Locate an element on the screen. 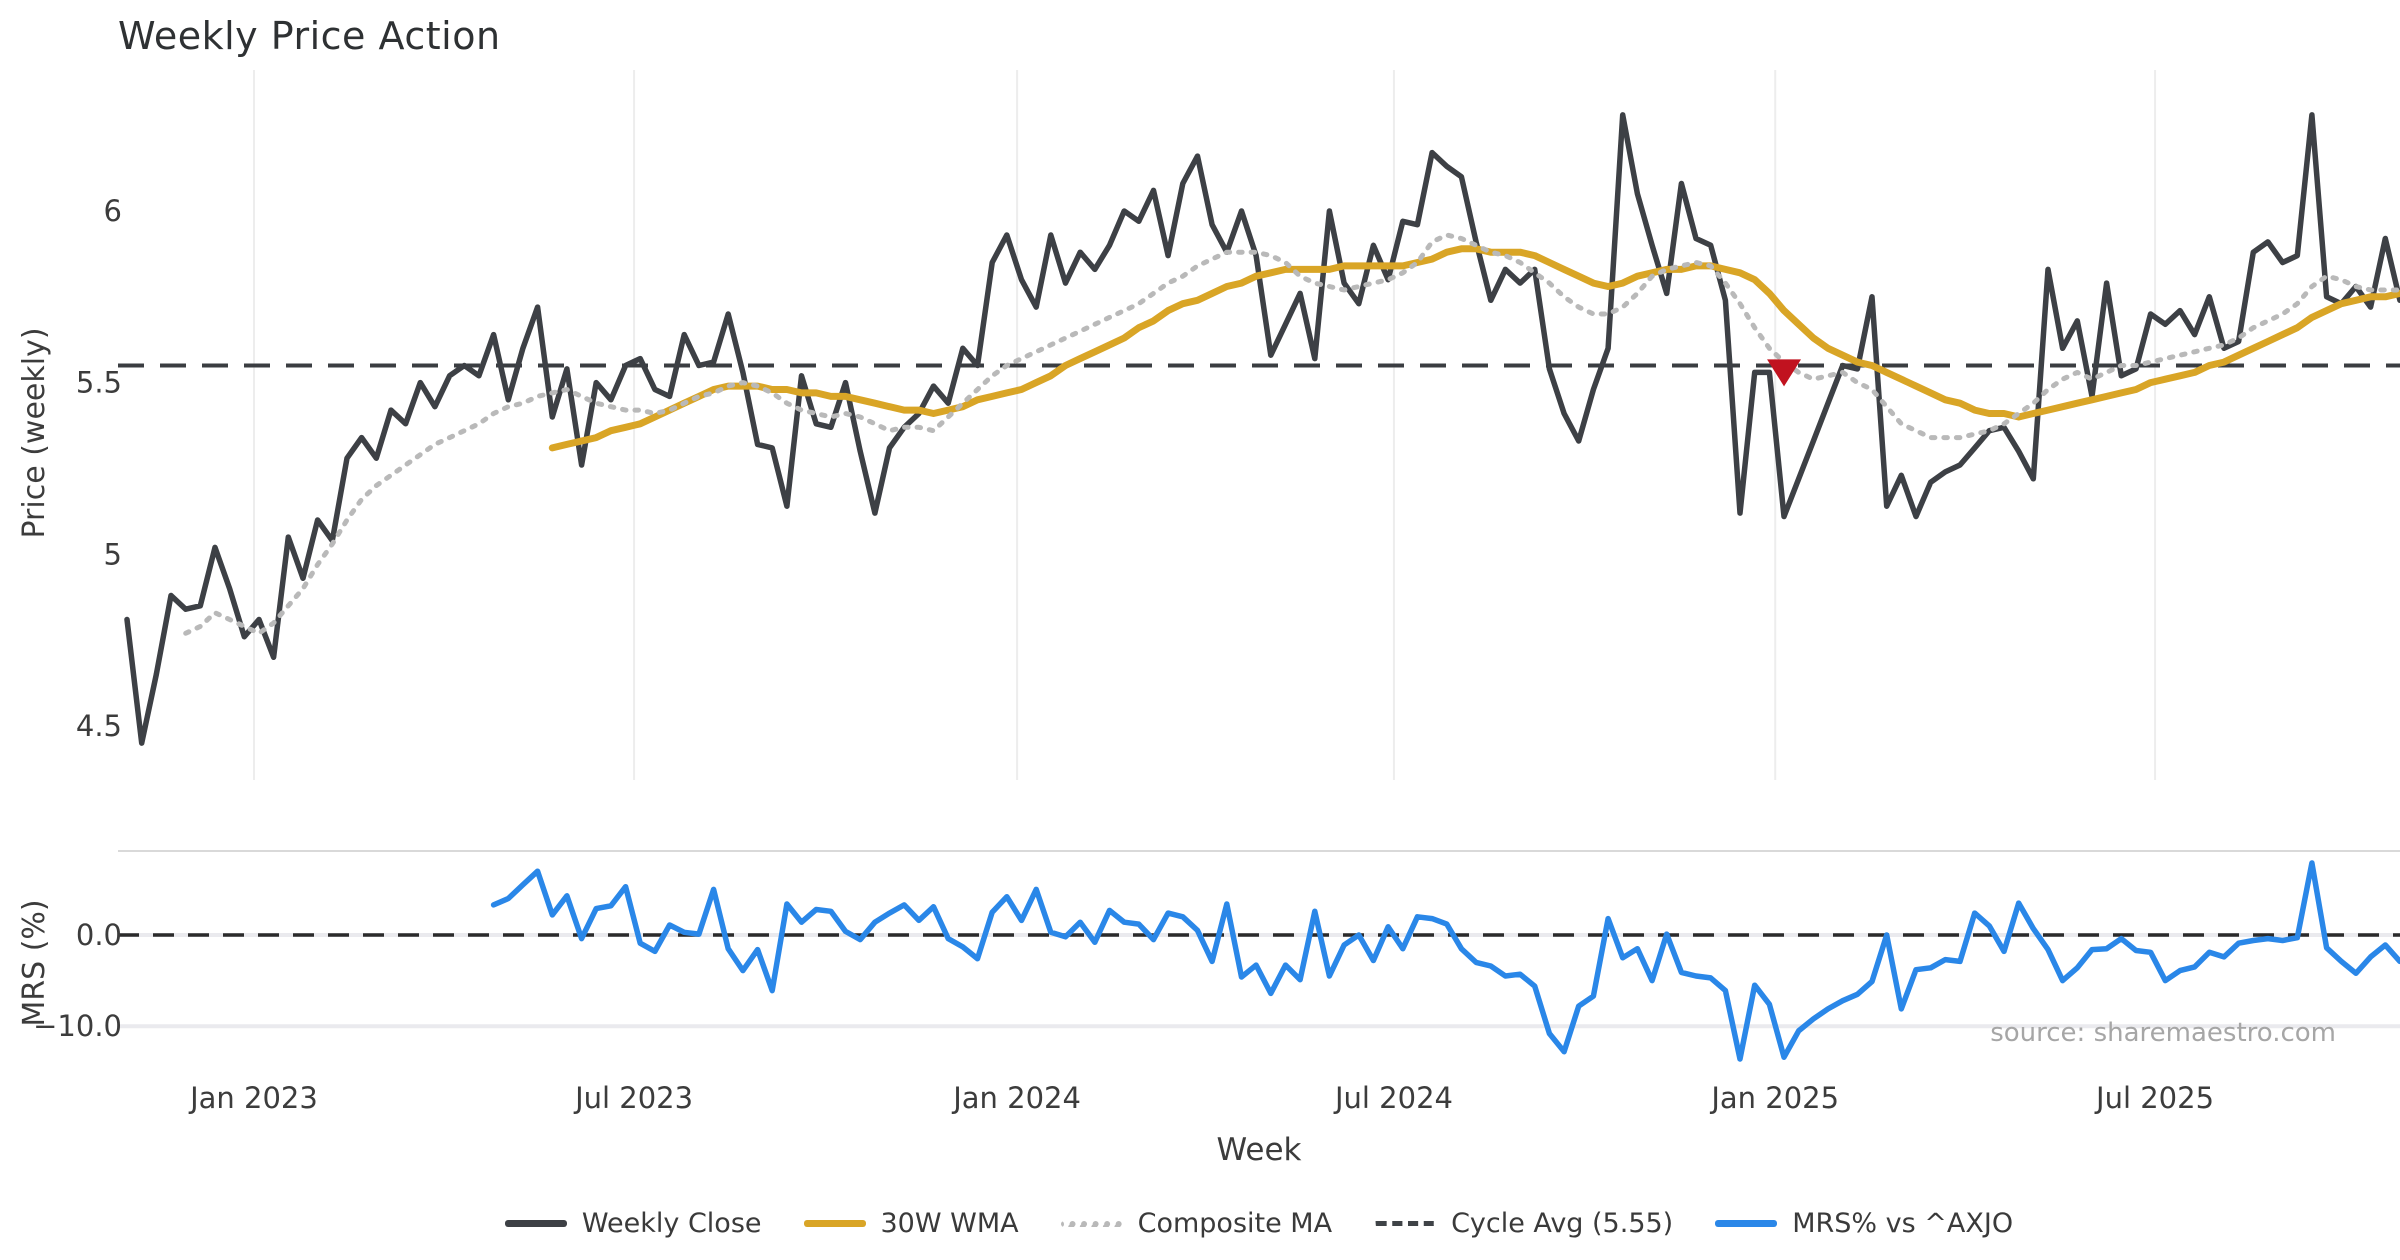 The width and height of the screenshot is (2400, 1260). legend-swatch-composite-ma is located at coordinates (1091, 1223).